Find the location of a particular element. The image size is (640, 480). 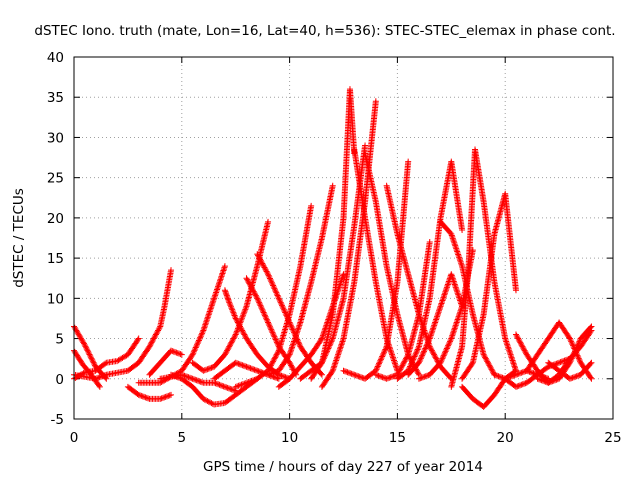

y-tick-label: 5 is located at coordinates (59, 340).